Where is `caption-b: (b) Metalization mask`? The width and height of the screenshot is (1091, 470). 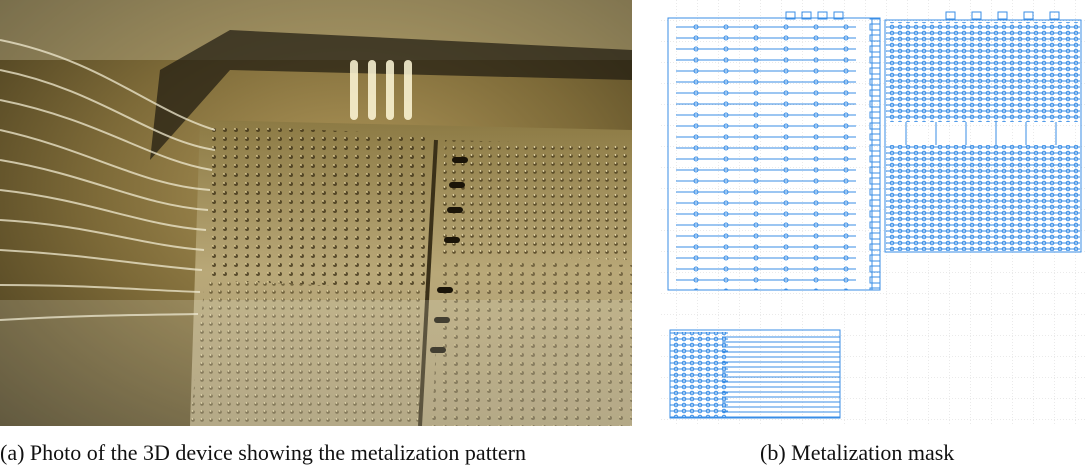 caption-b: (b) Metalization mask is located at coordinates (857, 452).